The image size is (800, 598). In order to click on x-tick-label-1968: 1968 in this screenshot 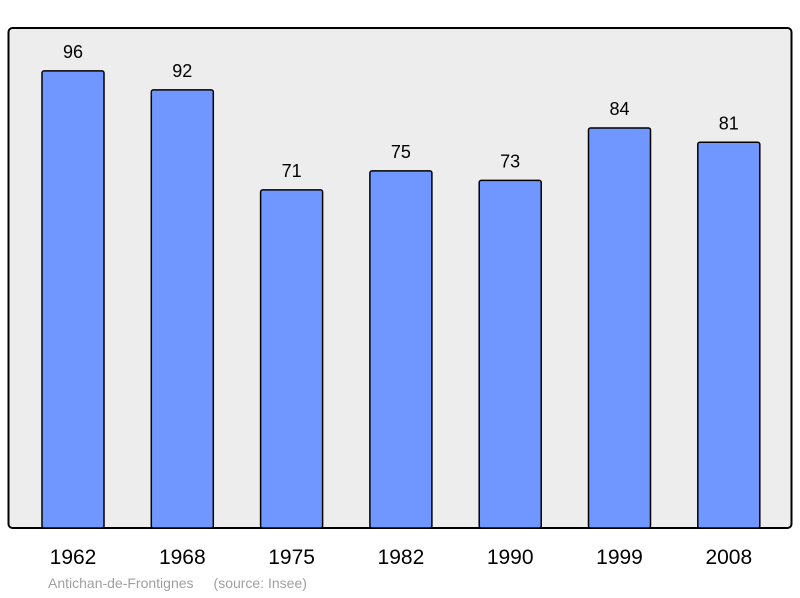, I will do `click(182, 557)`.